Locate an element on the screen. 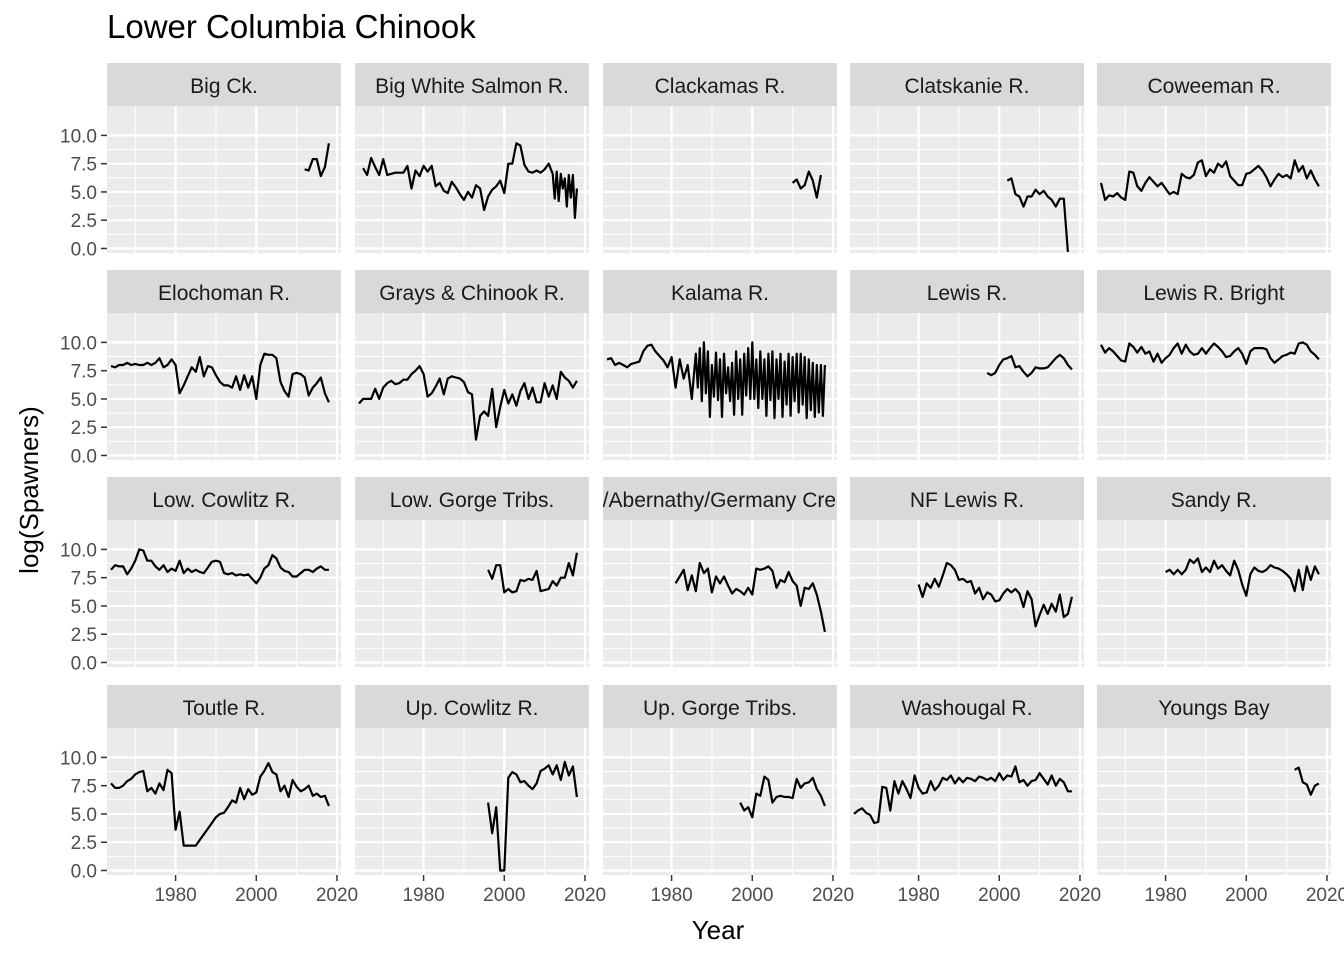  facet-panel: Clatskanie R. is located at coordinates (967, 158).